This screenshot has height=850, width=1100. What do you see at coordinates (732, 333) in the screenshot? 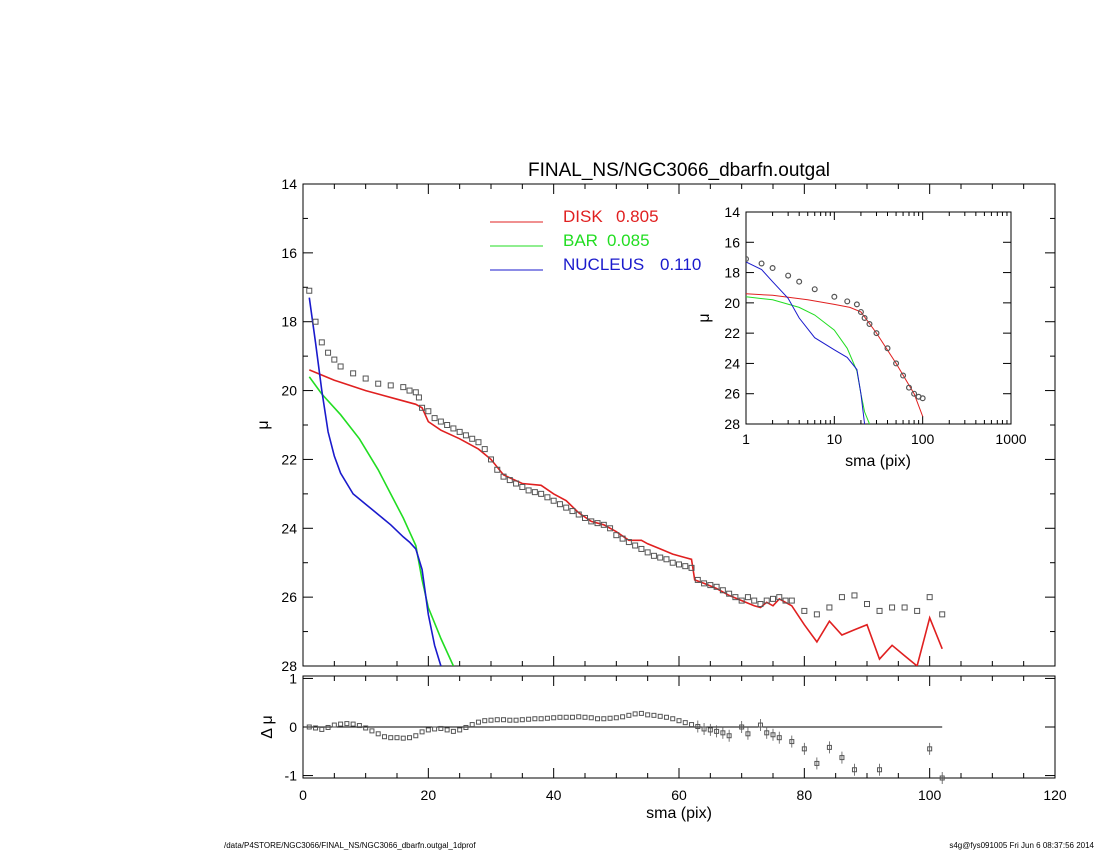
I see `inset-y-tick-label: 22` at bounding box center [732, 333].